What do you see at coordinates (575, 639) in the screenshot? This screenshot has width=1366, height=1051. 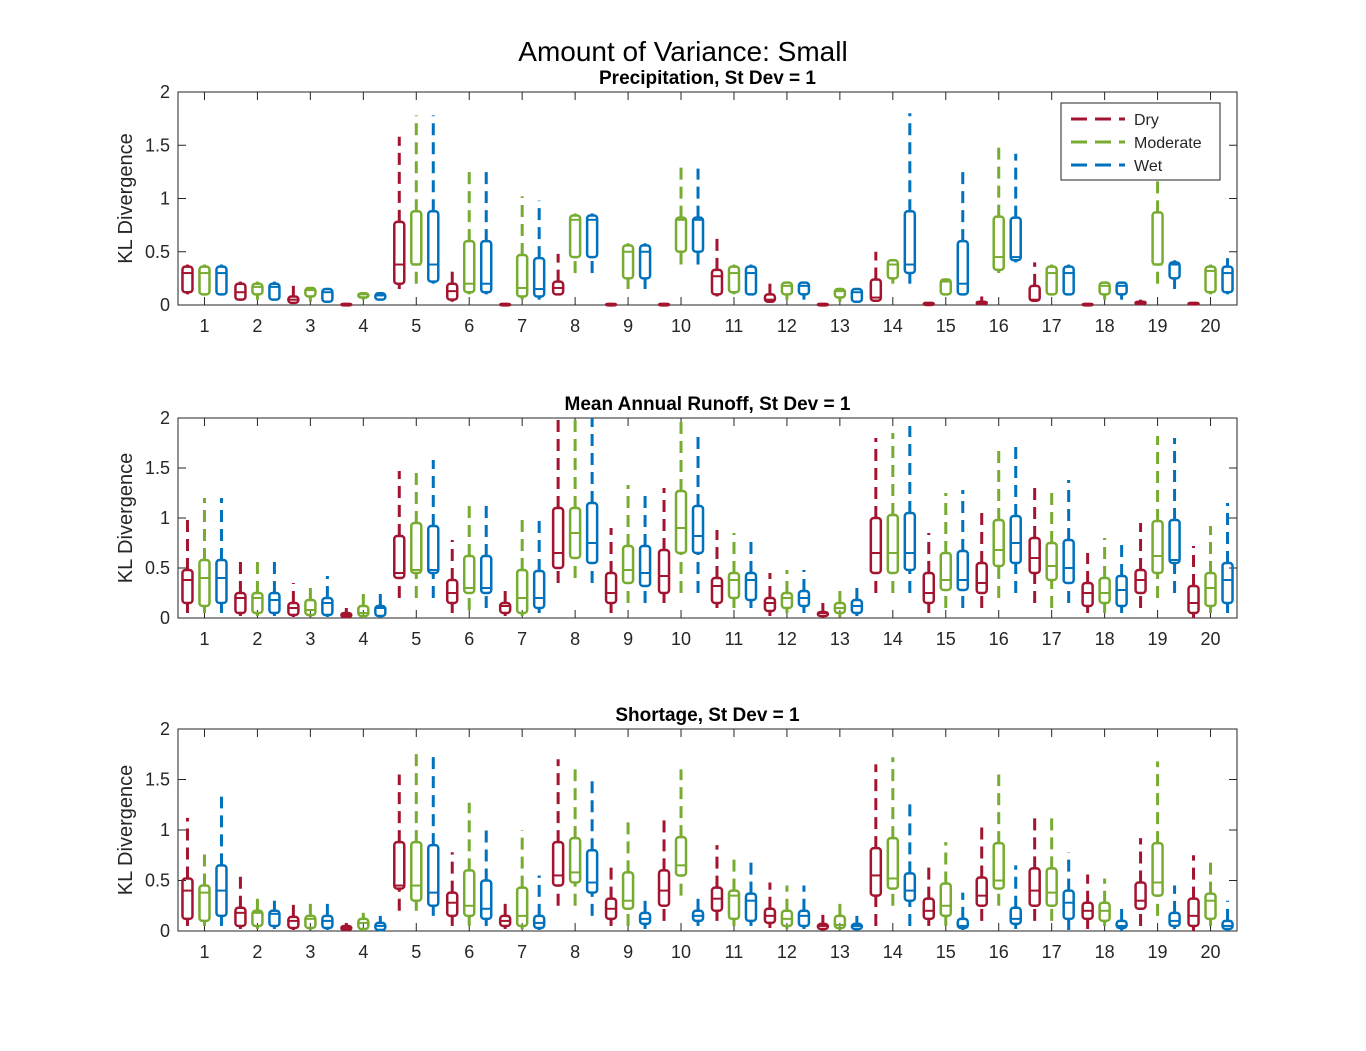 I see `x-tick-label: 8` at bounding box center [575, 639].